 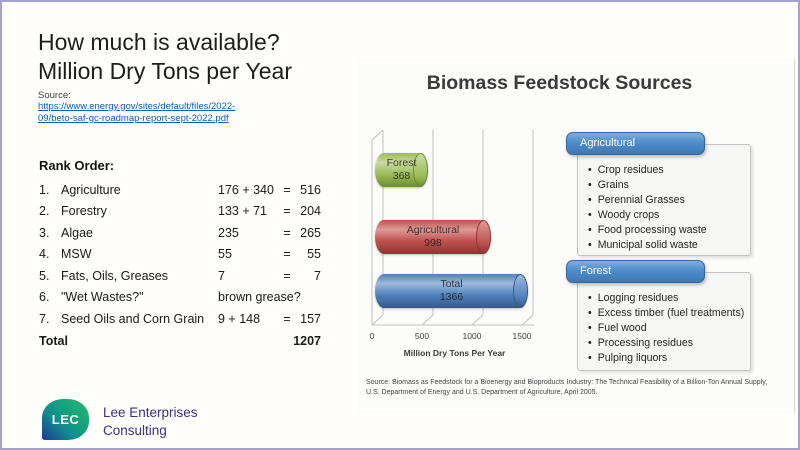 What do you see at coordinates (76, 254) in the screenshot?
I see `rank-label: MSW` at bounding box center [76, 254].